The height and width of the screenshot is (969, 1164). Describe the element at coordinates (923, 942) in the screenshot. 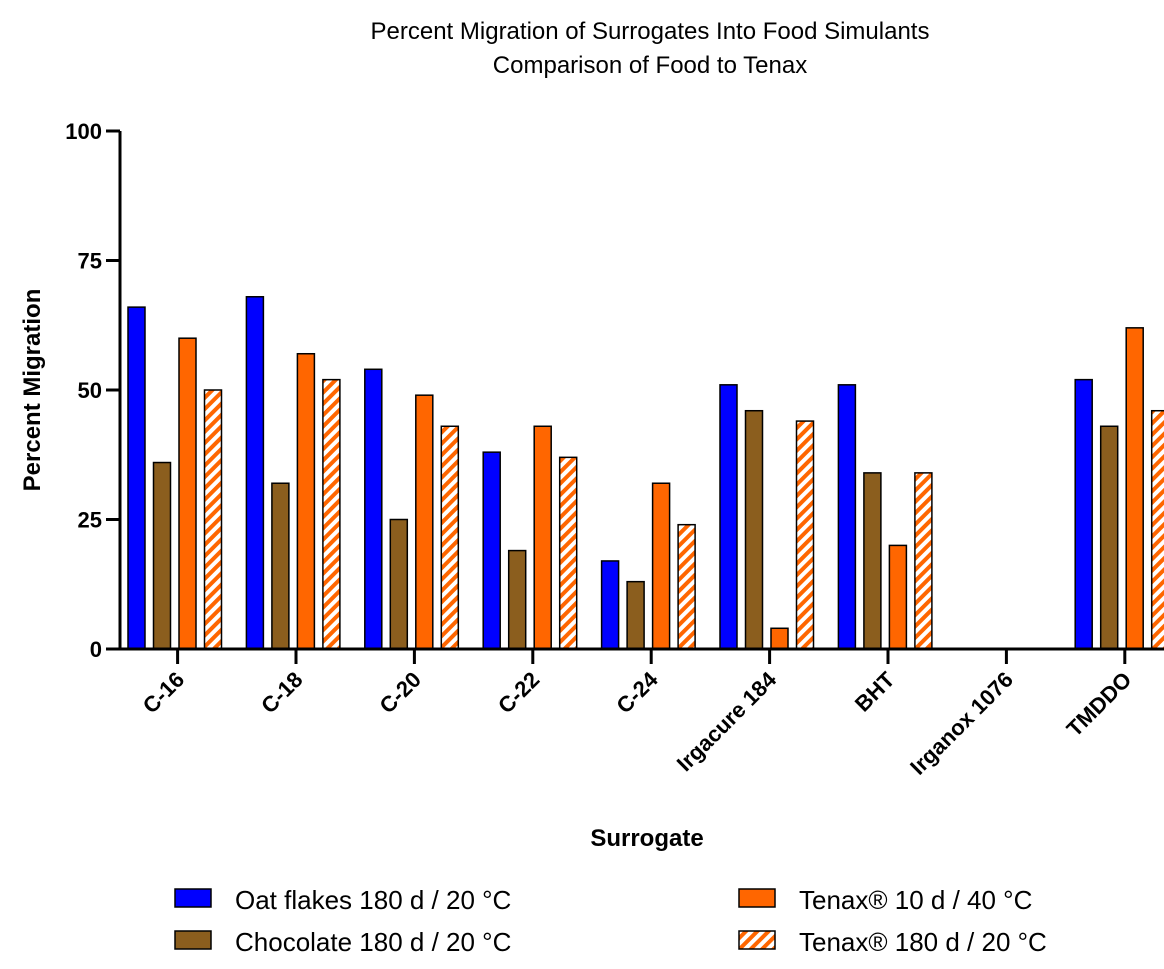

I see `legend-label-4: Tenax® 180 d / 20 °C` at that location.